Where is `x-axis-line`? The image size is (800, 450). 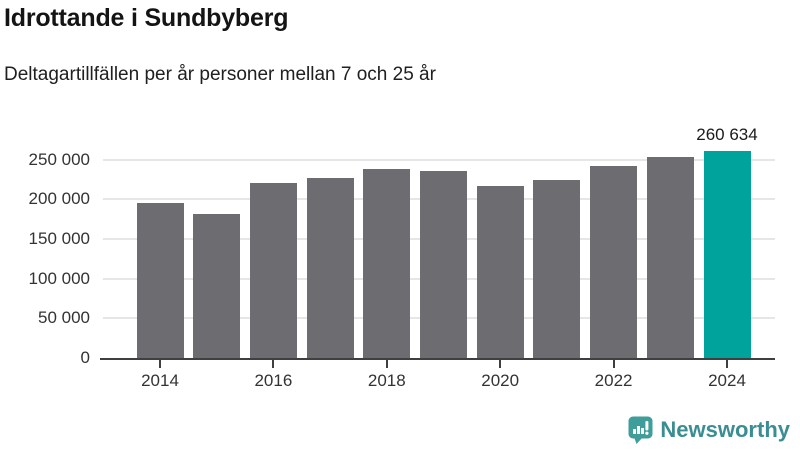 x-axis-line is located at coordinates (437, 359).